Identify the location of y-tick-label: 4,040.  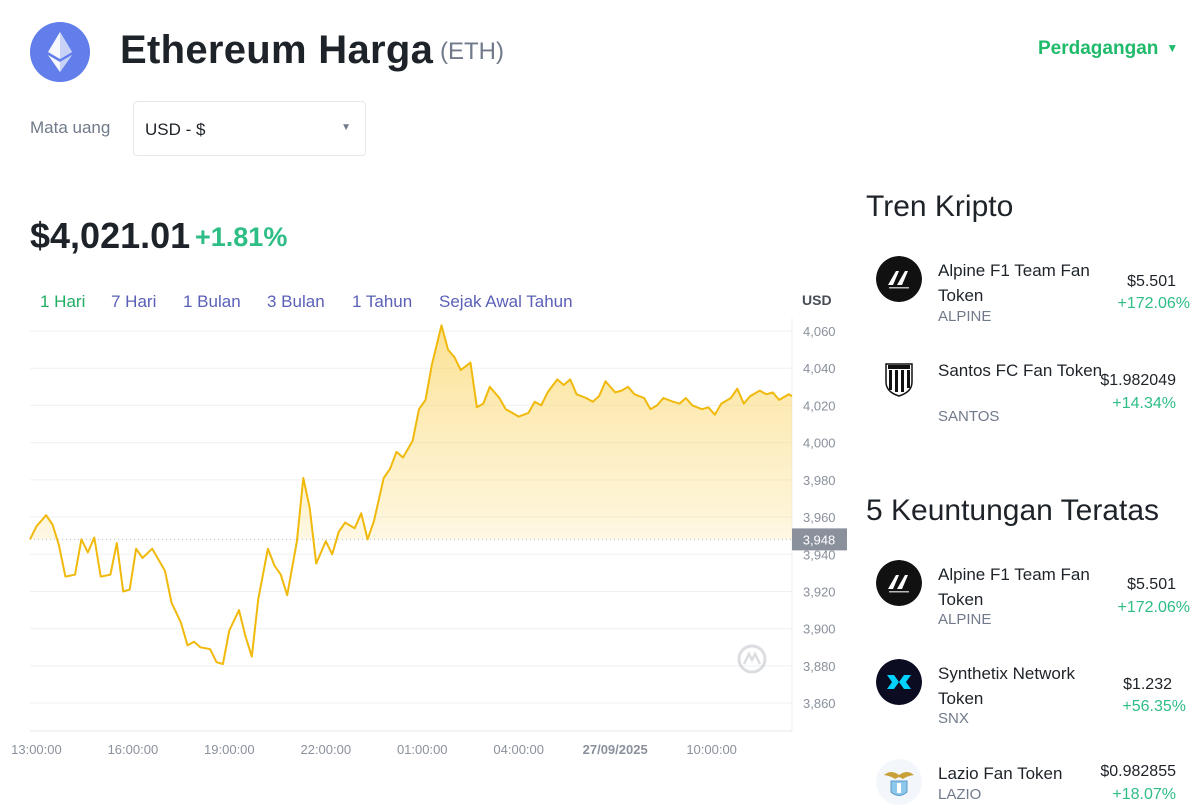
(819, 368).